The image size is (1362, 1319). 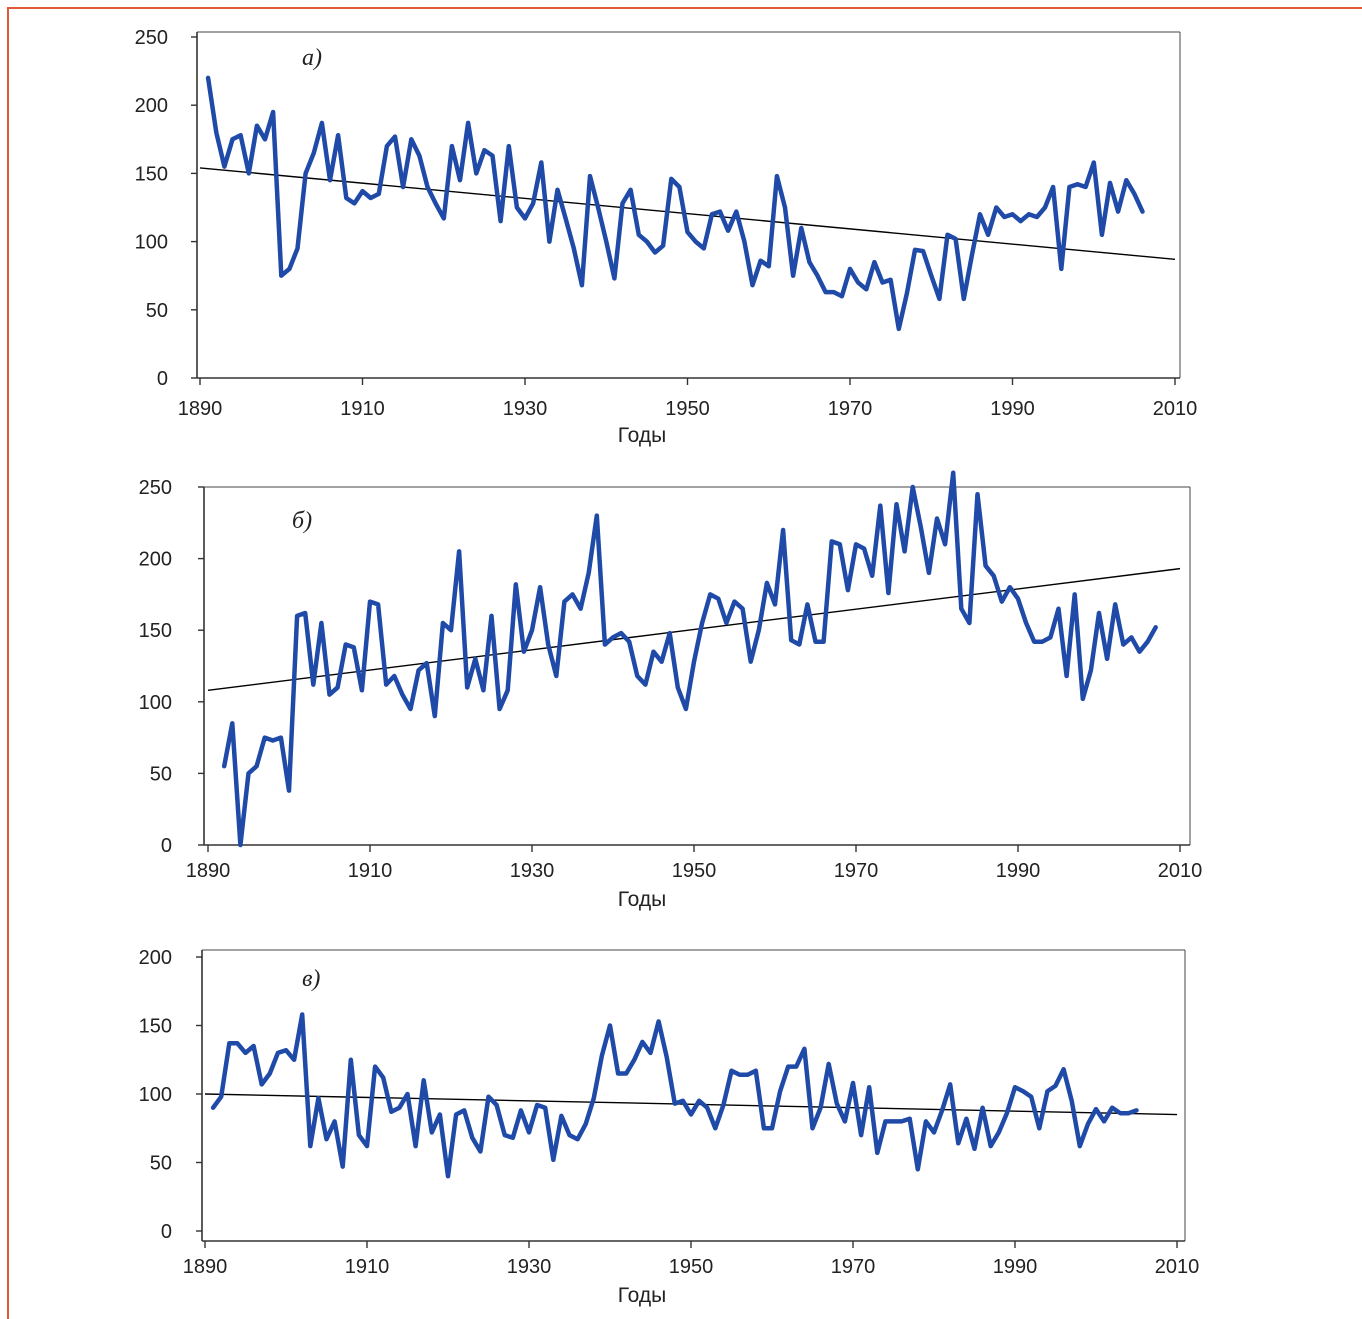 I want to click on panel-label: б), so click(x=302, y=521).